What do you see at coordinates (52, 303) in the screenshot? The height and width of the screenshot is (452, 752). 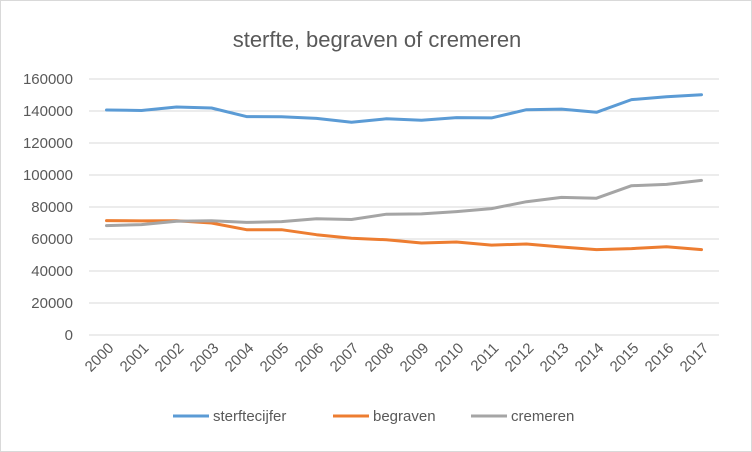 I see `y-tick-label: 20000` at bounding box center [52, 303].